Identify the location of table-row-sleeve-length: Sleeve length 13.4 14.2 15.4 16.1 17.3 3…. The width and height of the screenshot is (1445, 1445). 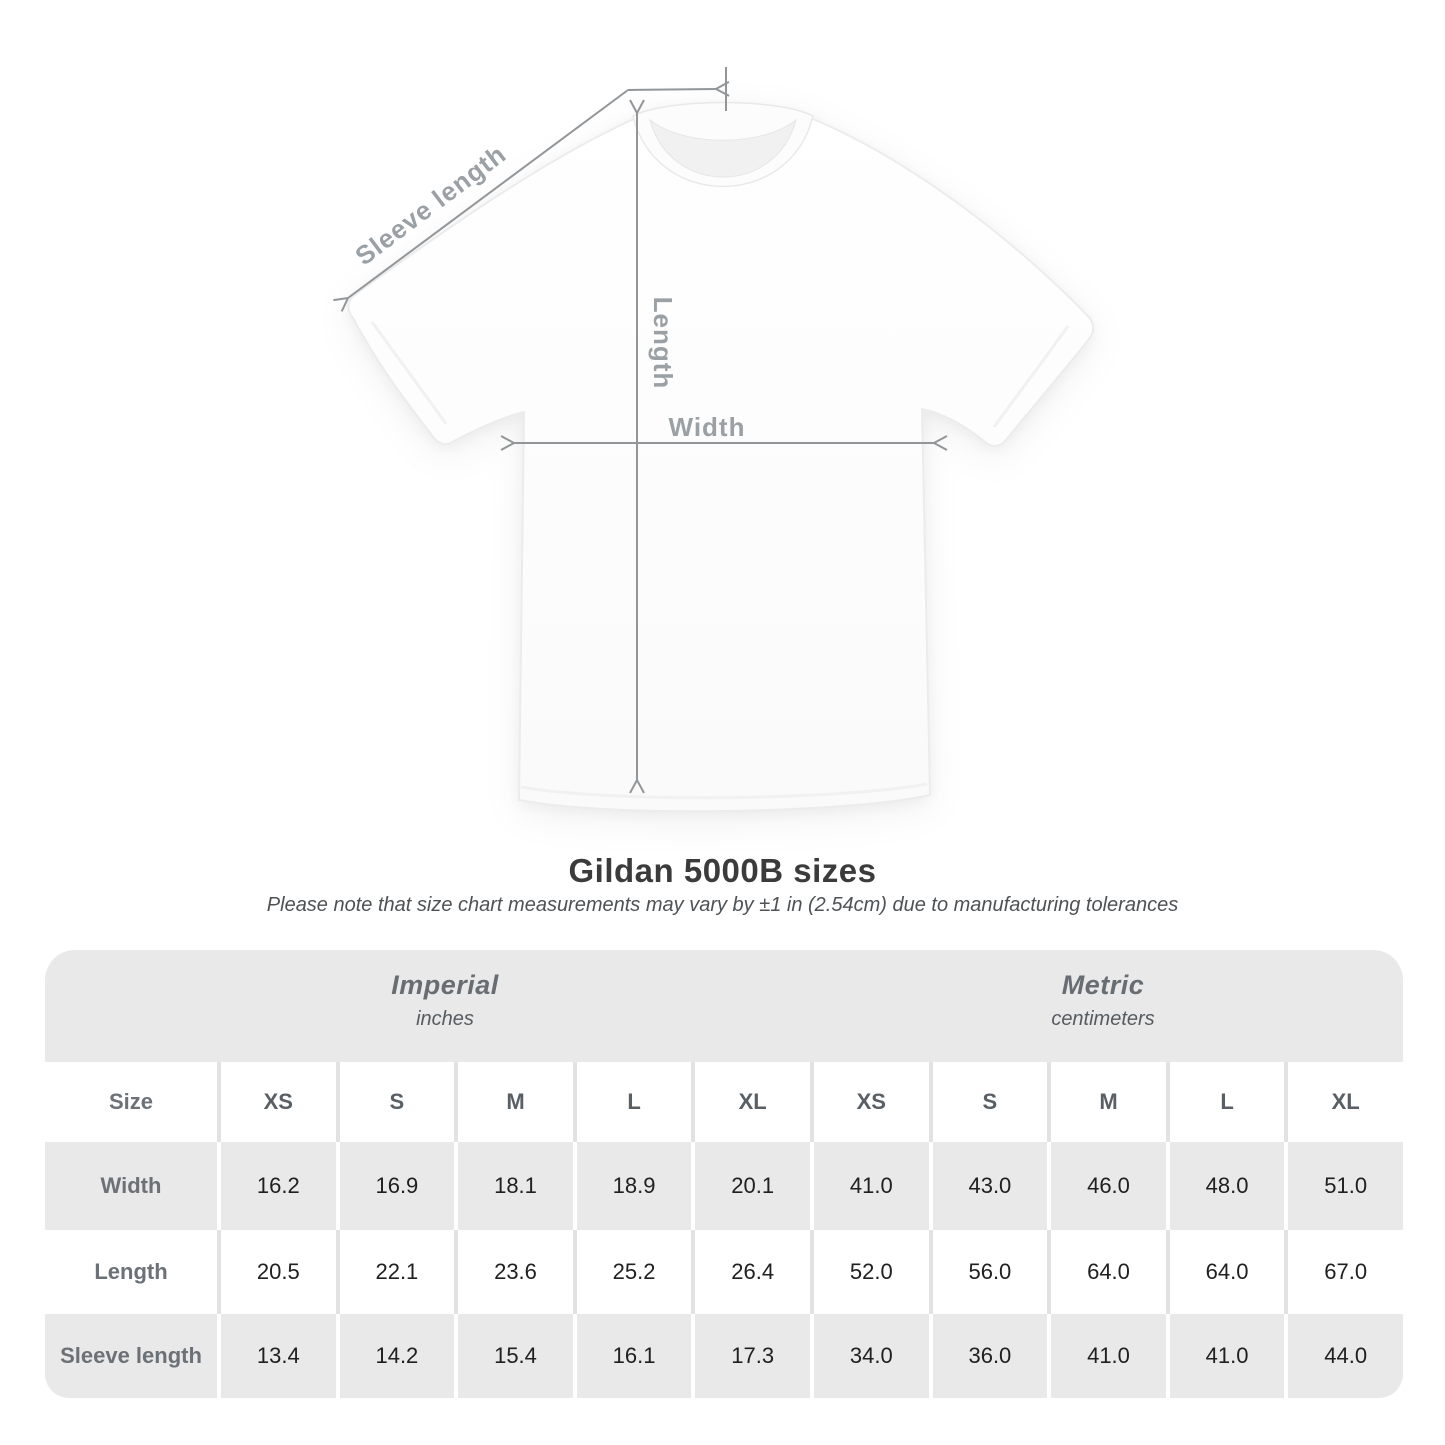
(724, 1356).